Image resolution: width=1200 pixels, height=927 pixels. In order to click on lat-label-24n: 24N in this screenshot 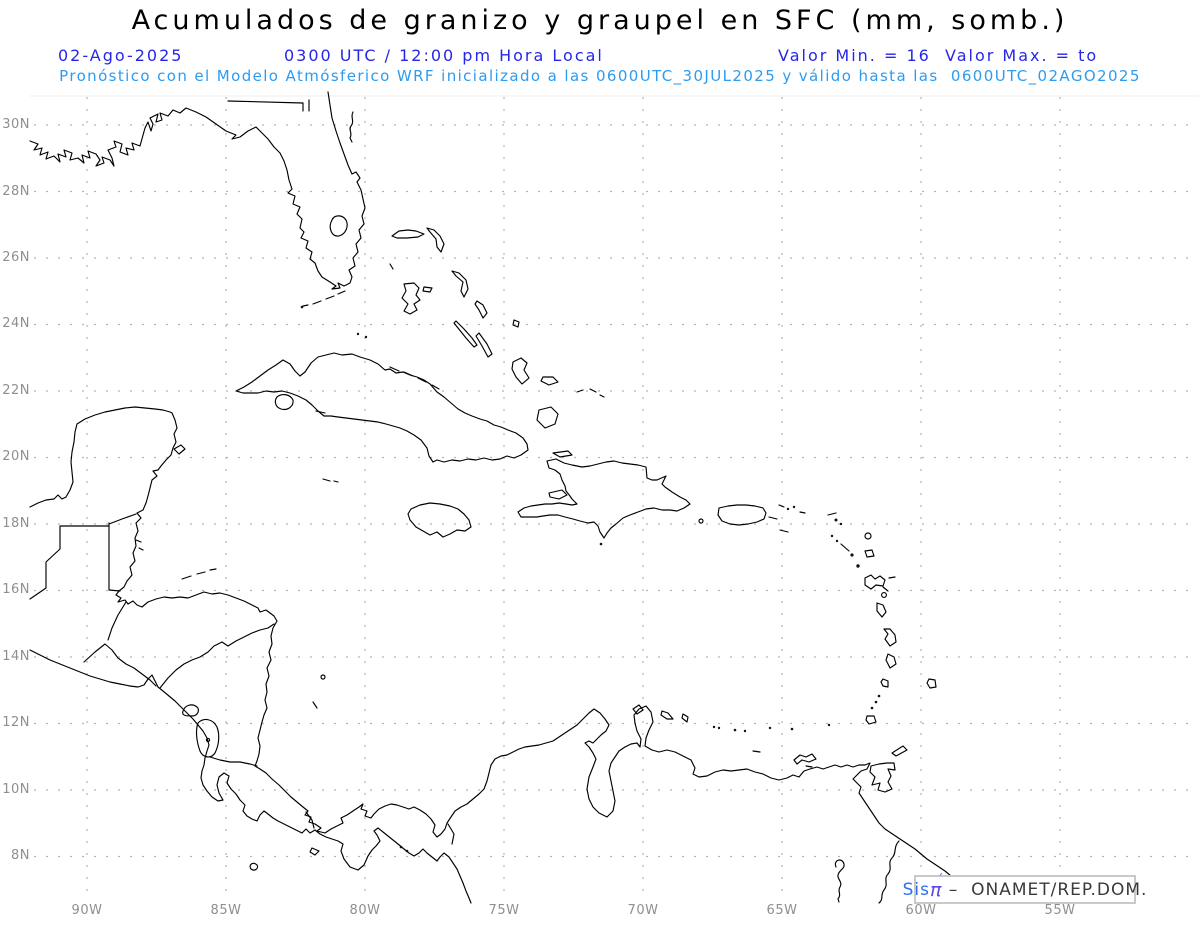, I will do `click(16, 323)`.